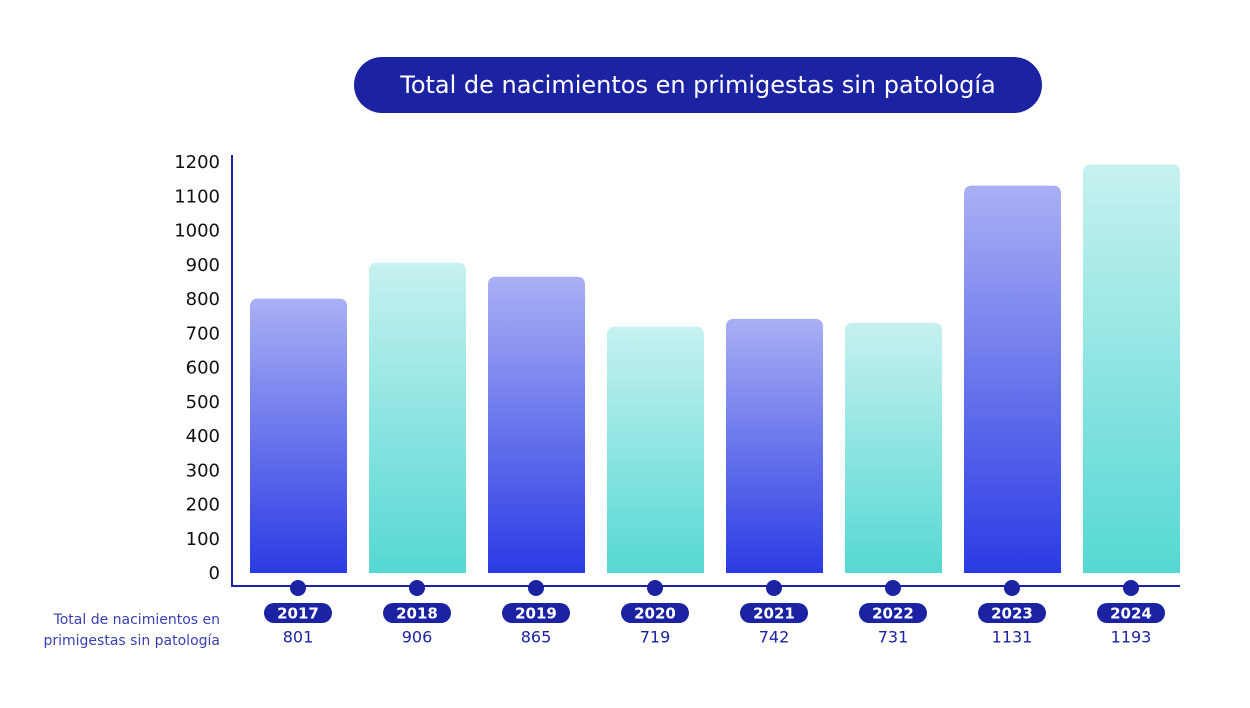 This screenshot has width=1250, height=708. I want to click on x-tick-label: 2018, so click(417, 614).